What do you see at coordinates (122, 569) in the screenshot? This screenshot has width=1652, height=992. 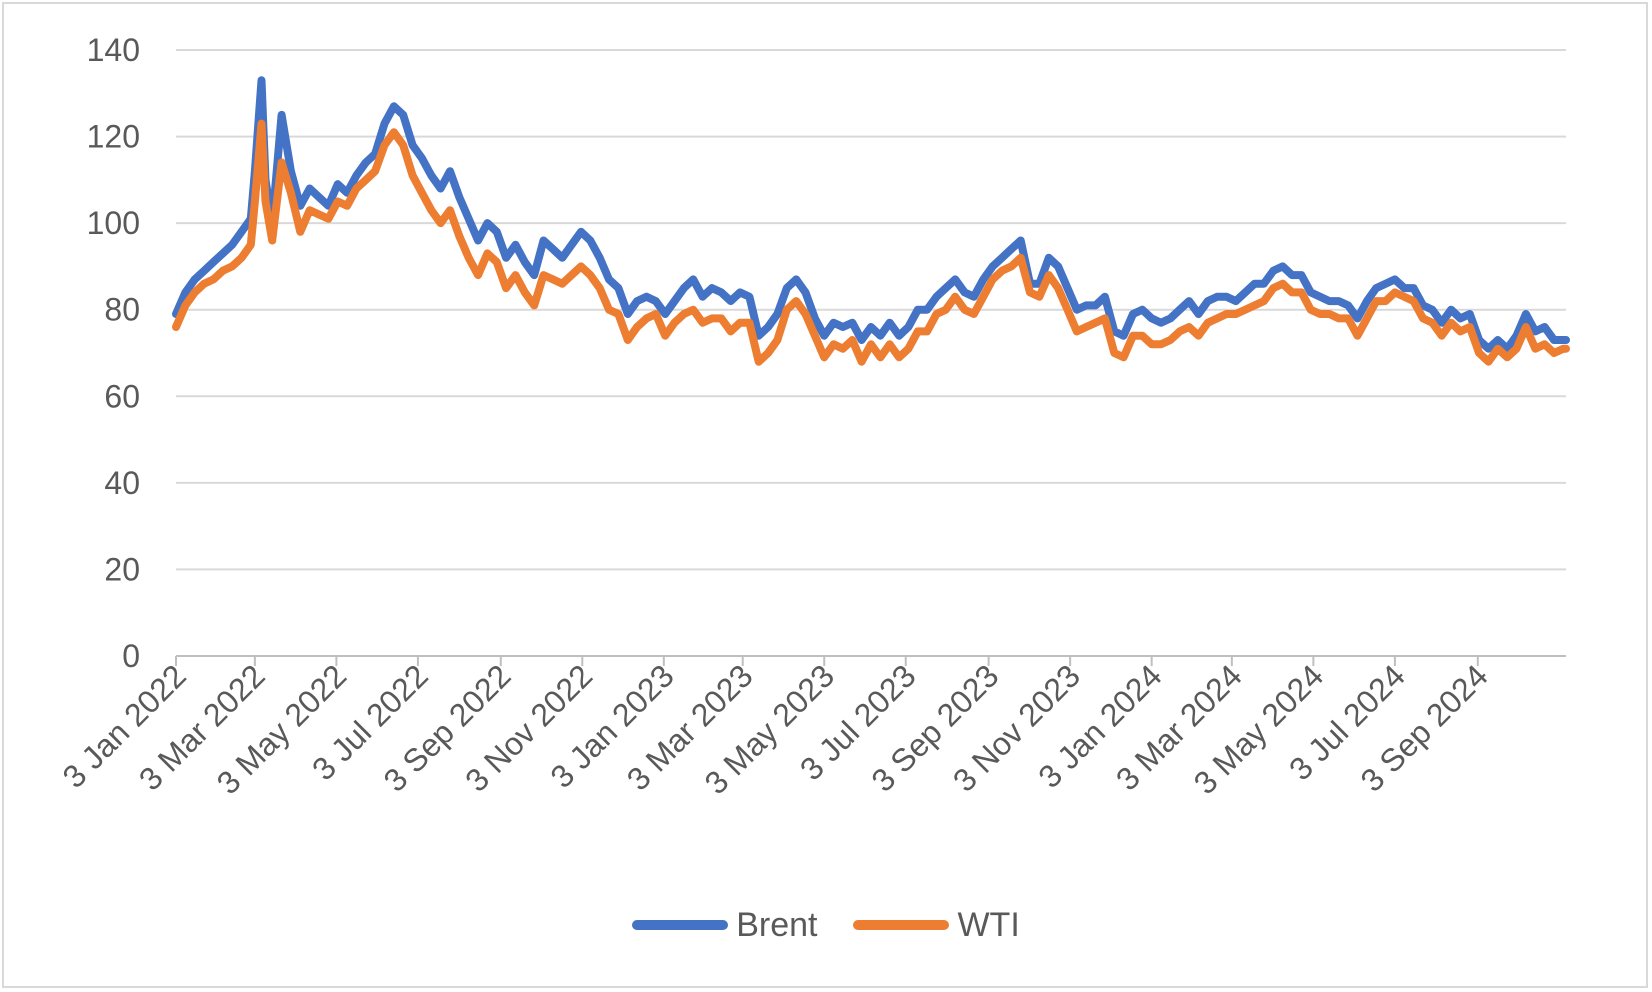 I see `y-tick-label-20: 20` at bounding box center [122, 569].